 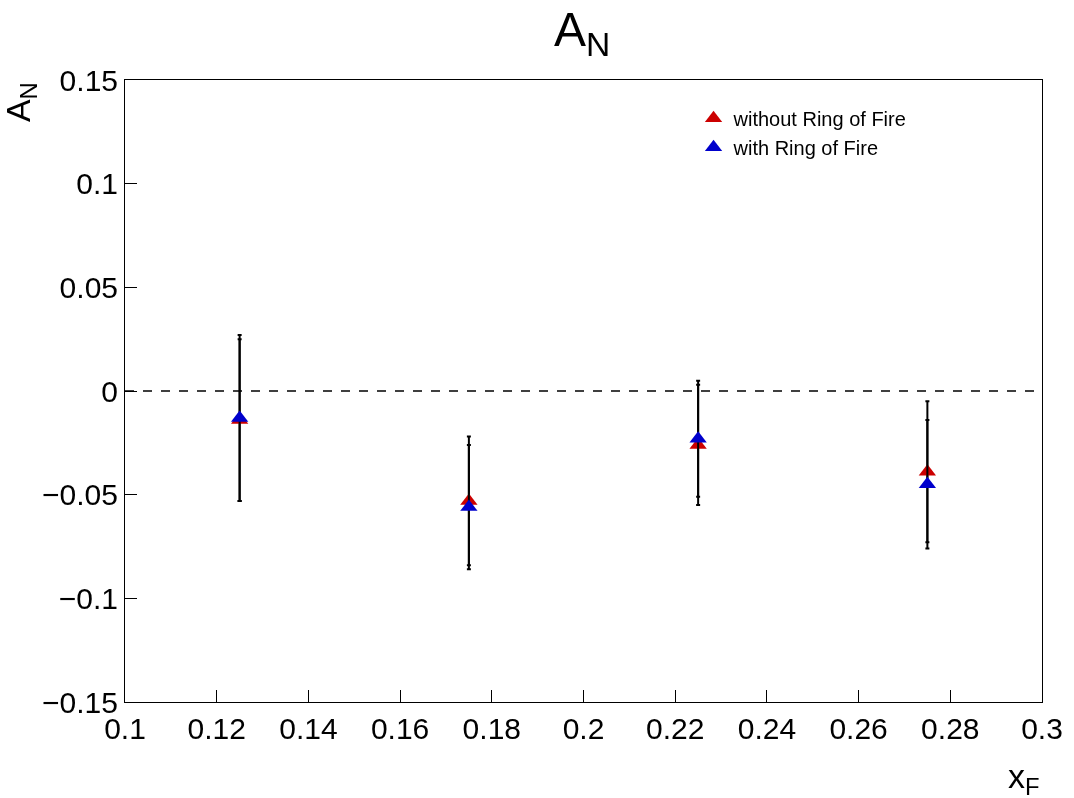 What do you see at coordinates (950, 728) in the screenshot?
I see `x-tick-label: 0.28` at bounding box center [950, 728].